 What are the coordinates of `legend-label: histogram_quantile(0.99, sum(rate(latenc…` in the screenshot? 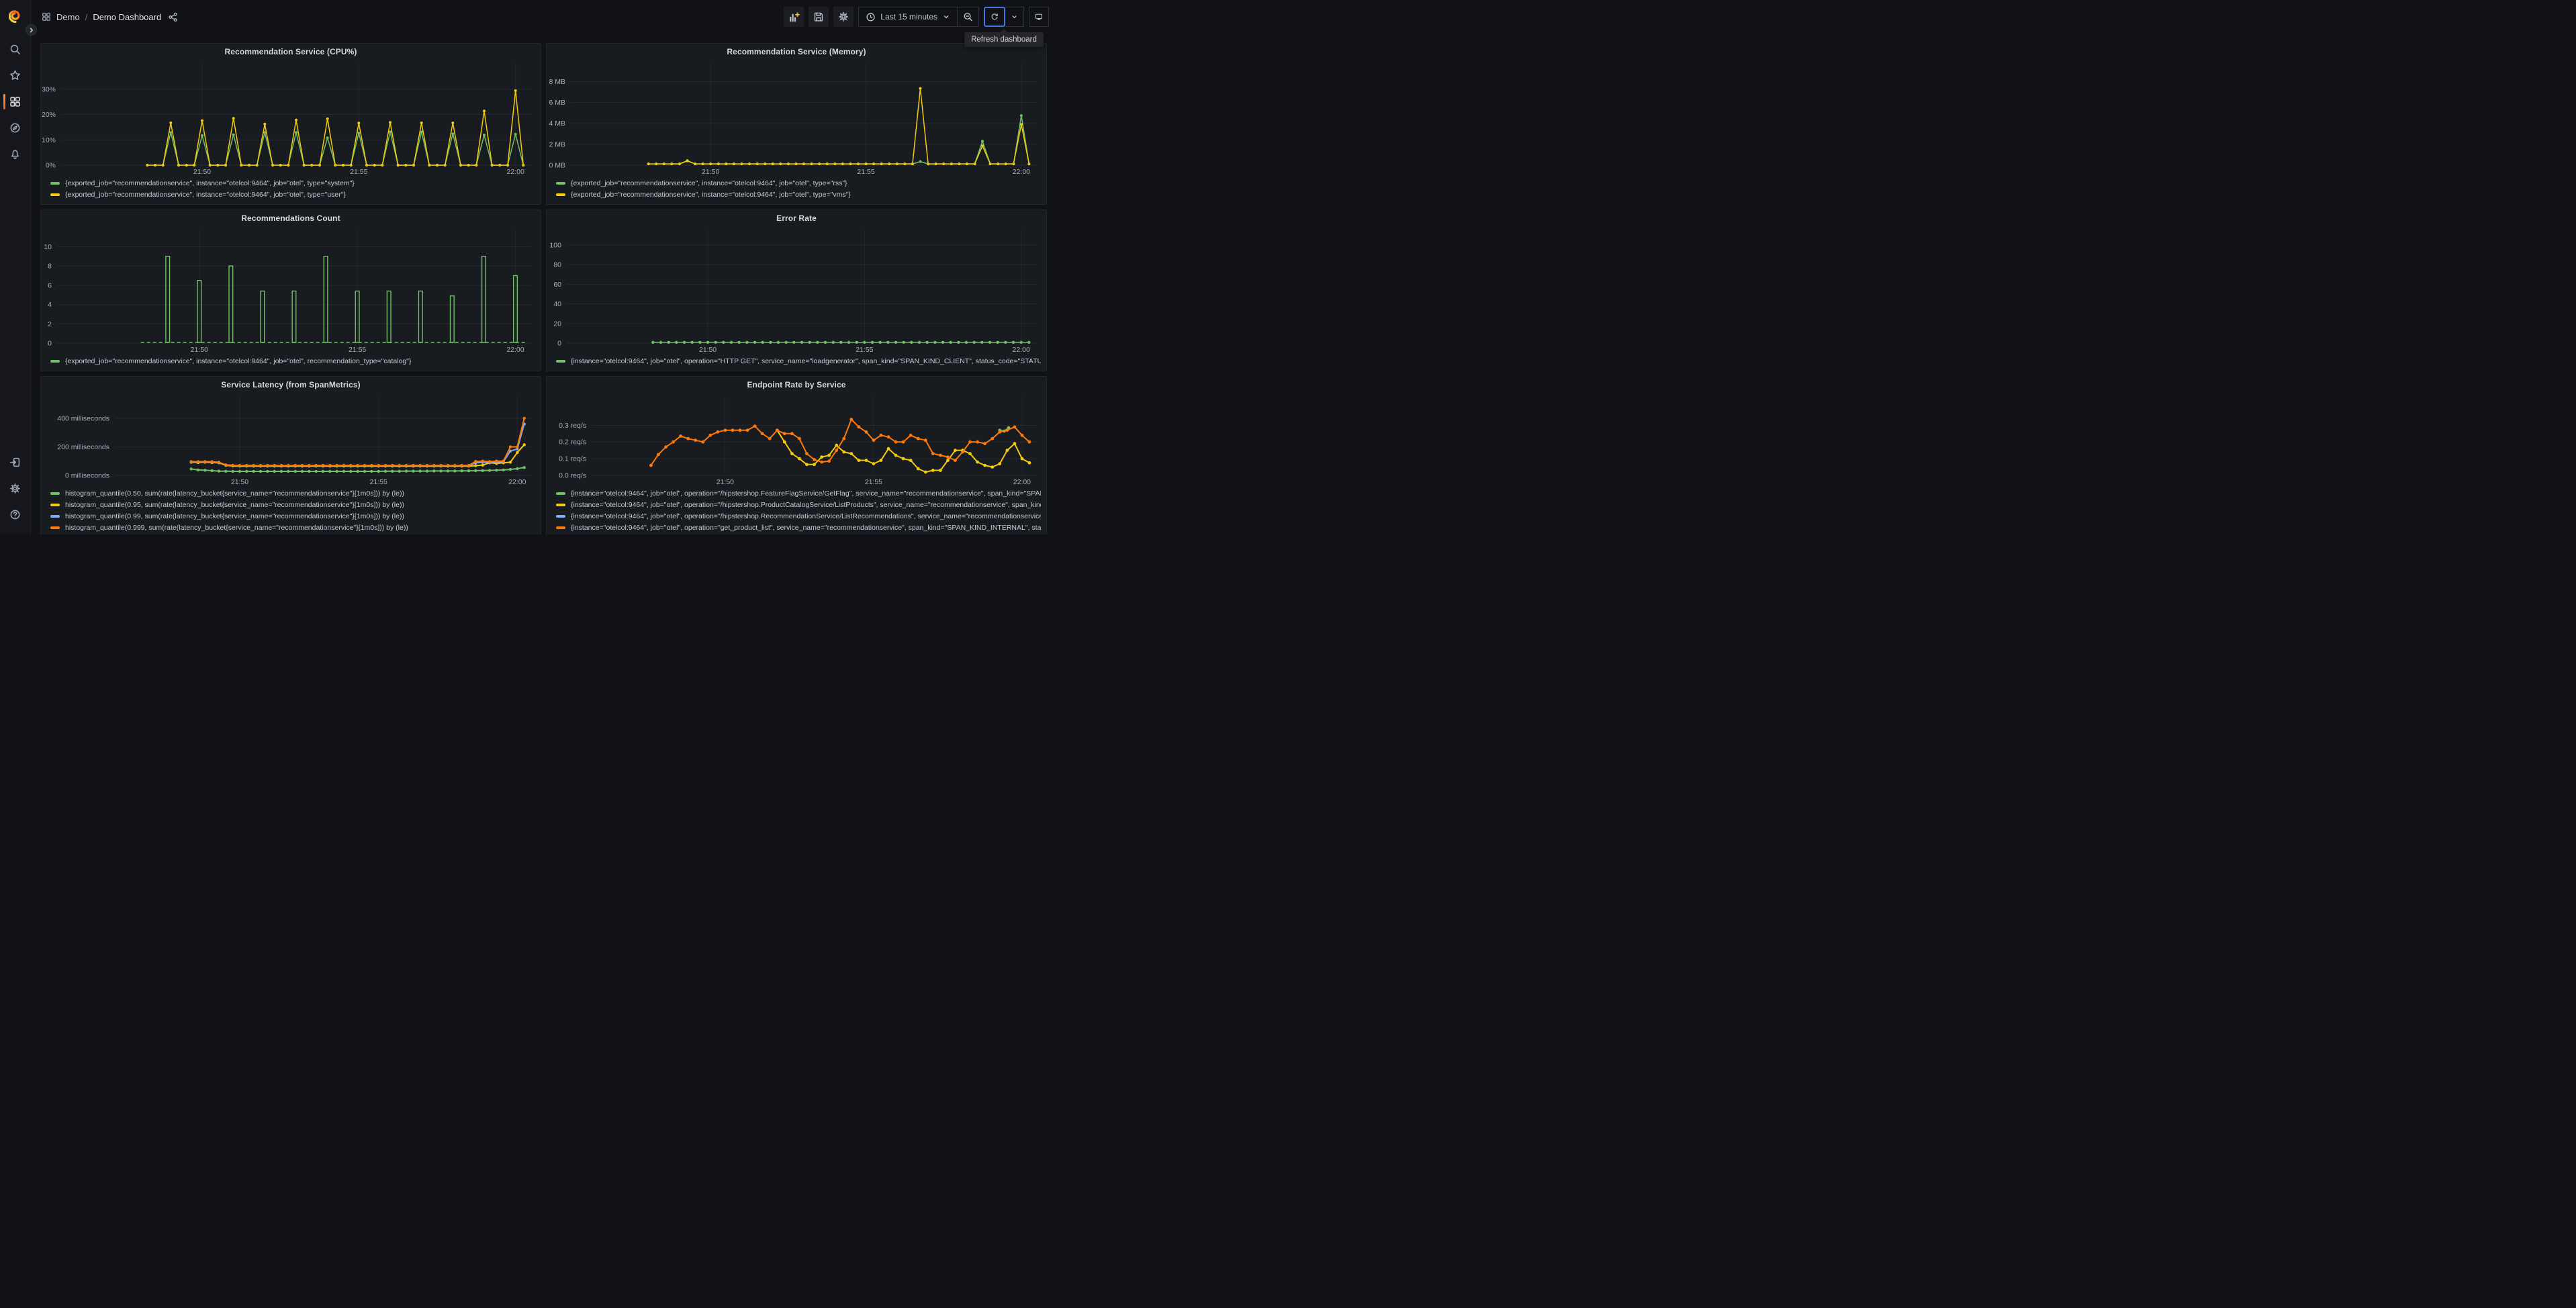 It's located at (234, 516).